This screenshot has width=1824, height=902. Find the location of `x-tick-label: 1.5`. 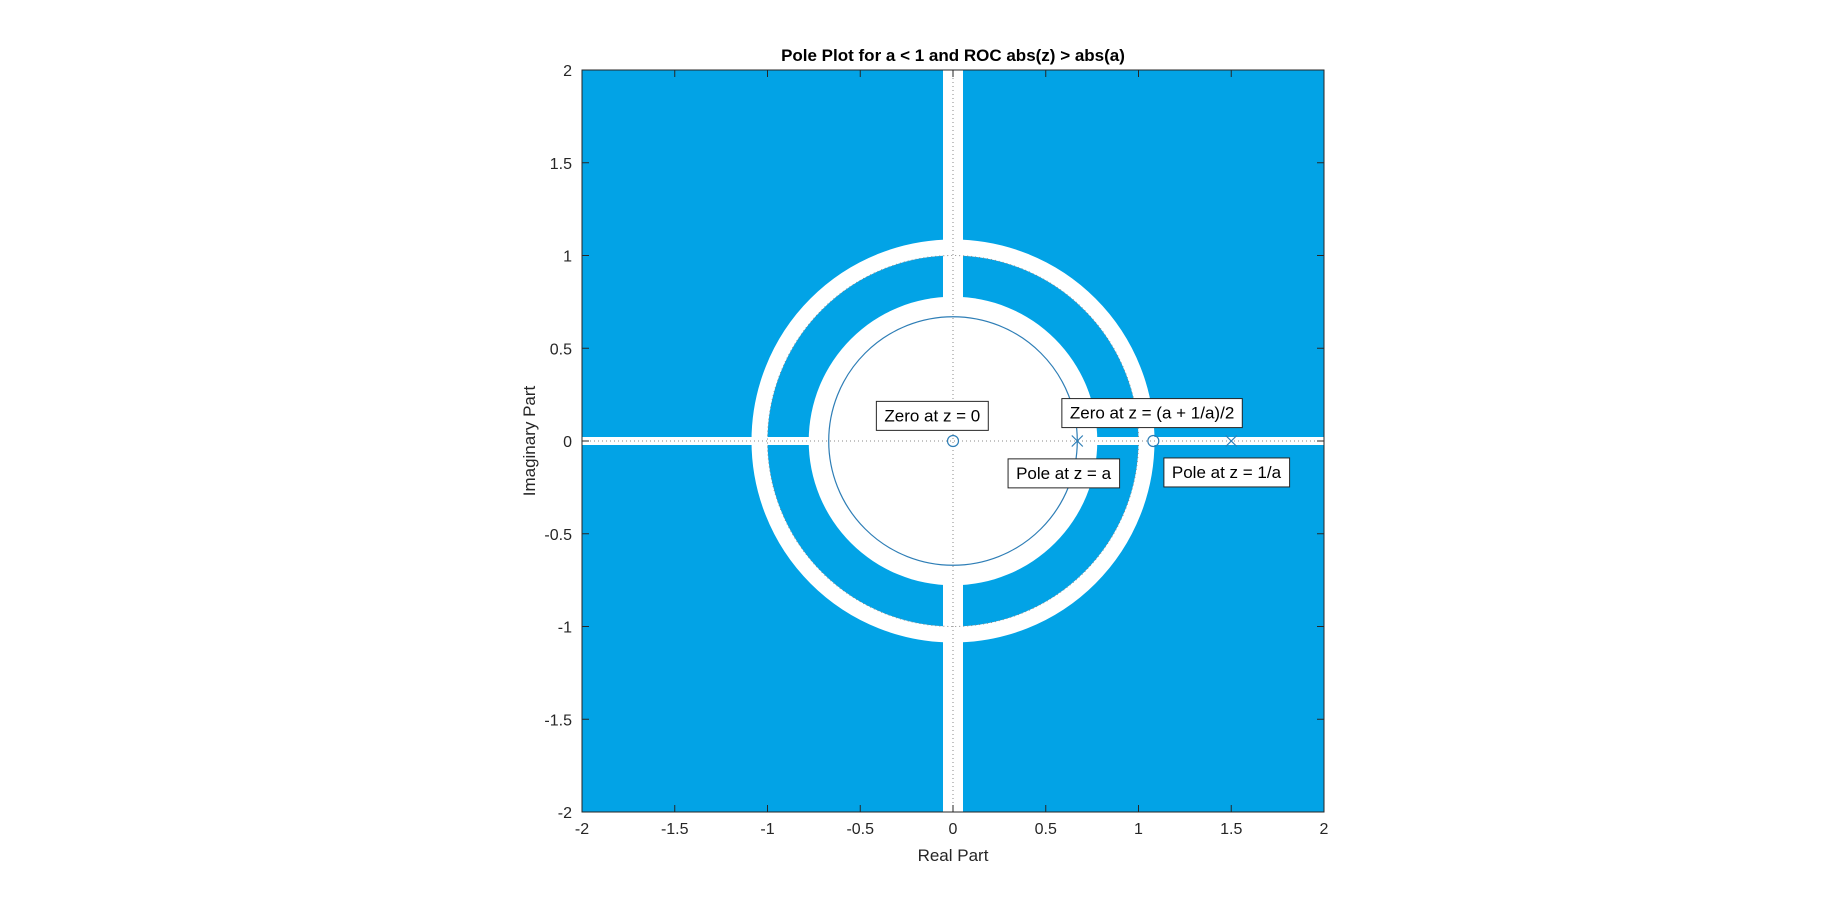

x-tick-label: 1.5 is located at coordinates (1231, 829).